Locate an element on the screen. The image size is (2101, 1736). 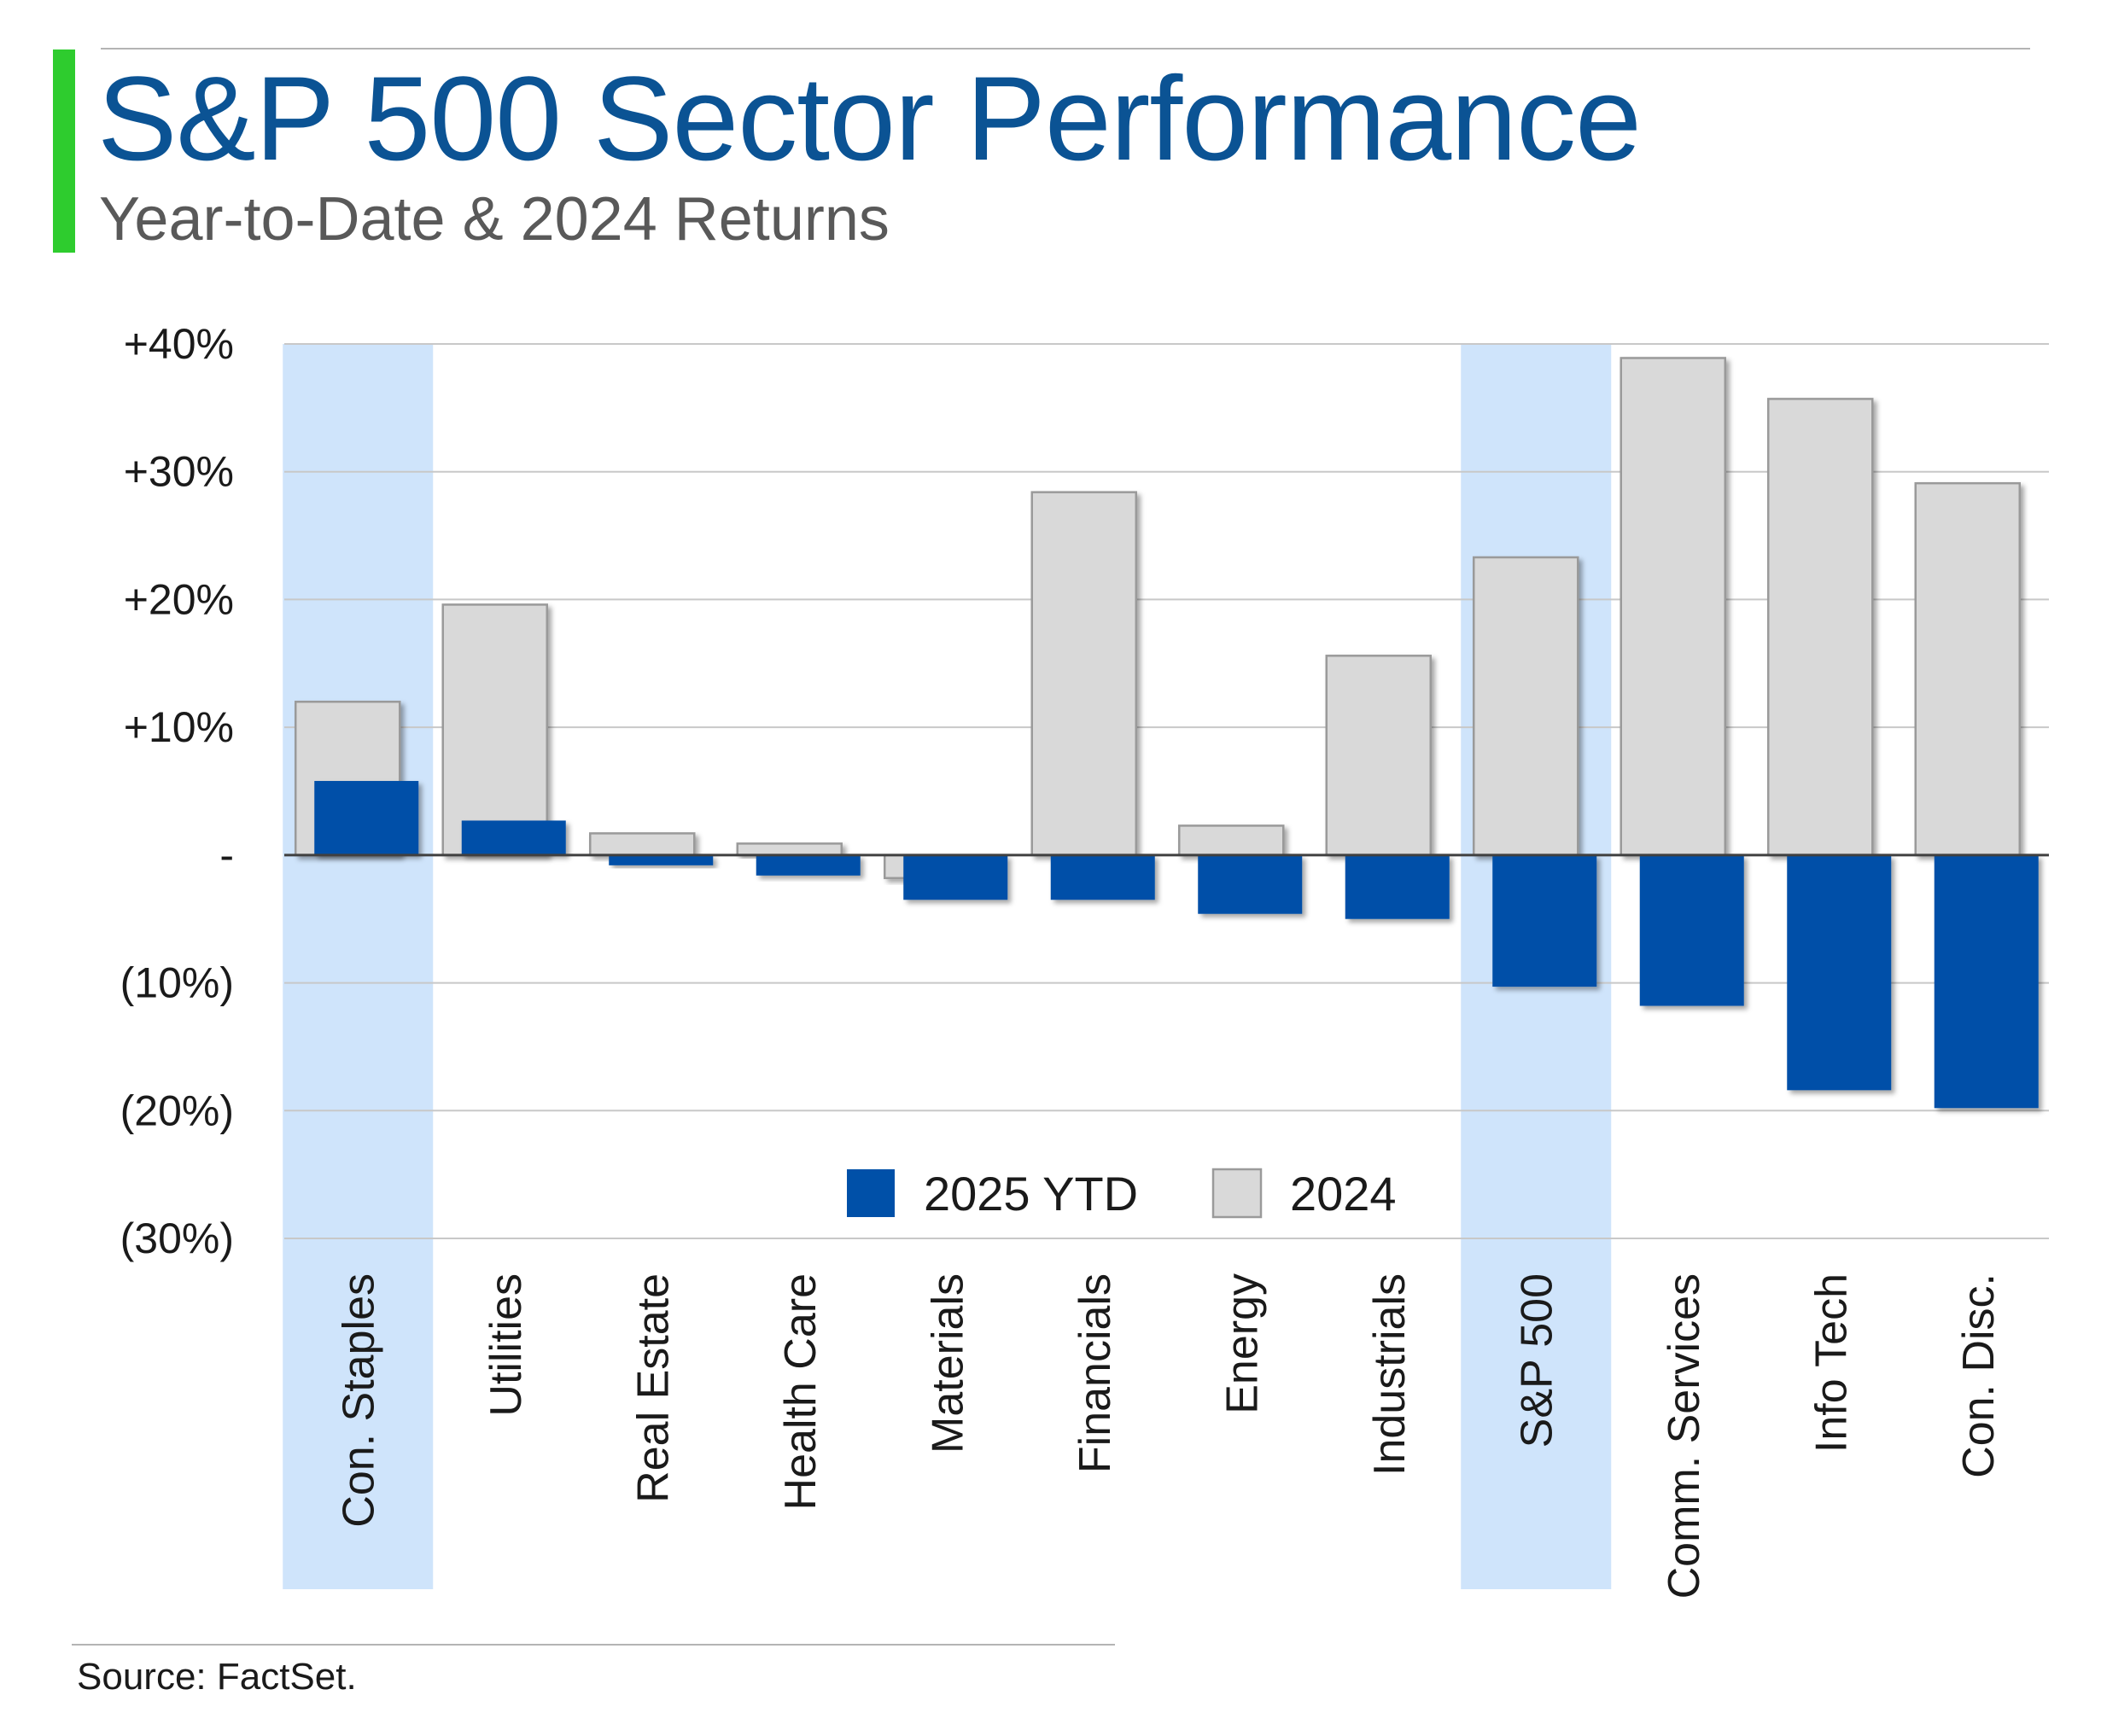
y-tick-label: +20% is located at coordinates (179, 599).